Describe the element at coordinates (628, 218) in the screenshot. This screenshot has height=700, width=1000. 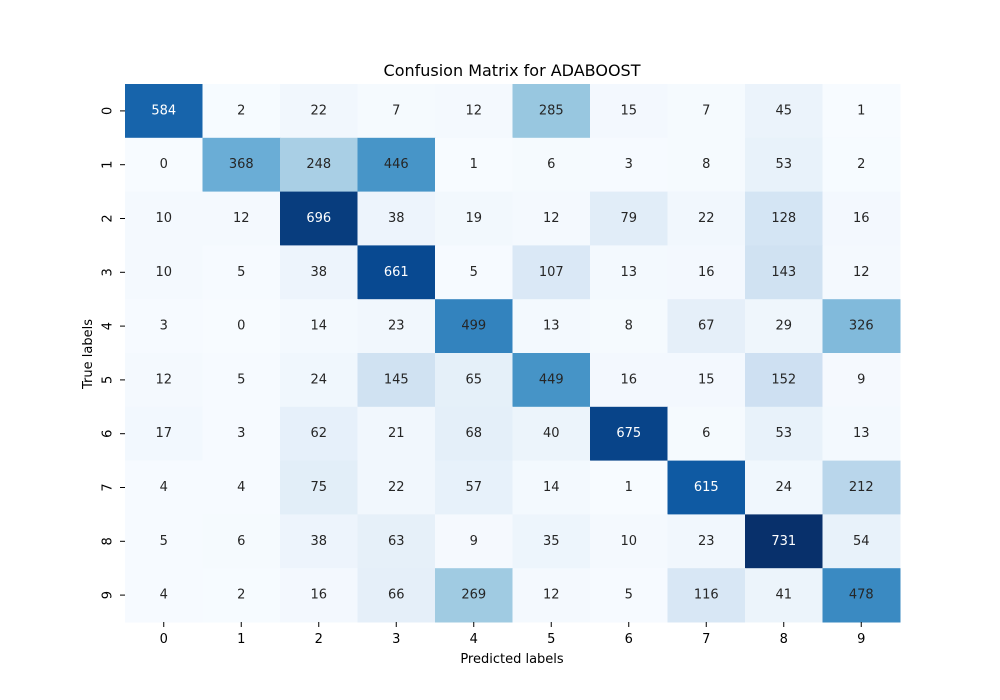
I see `cell-value-label: 79` at that location.